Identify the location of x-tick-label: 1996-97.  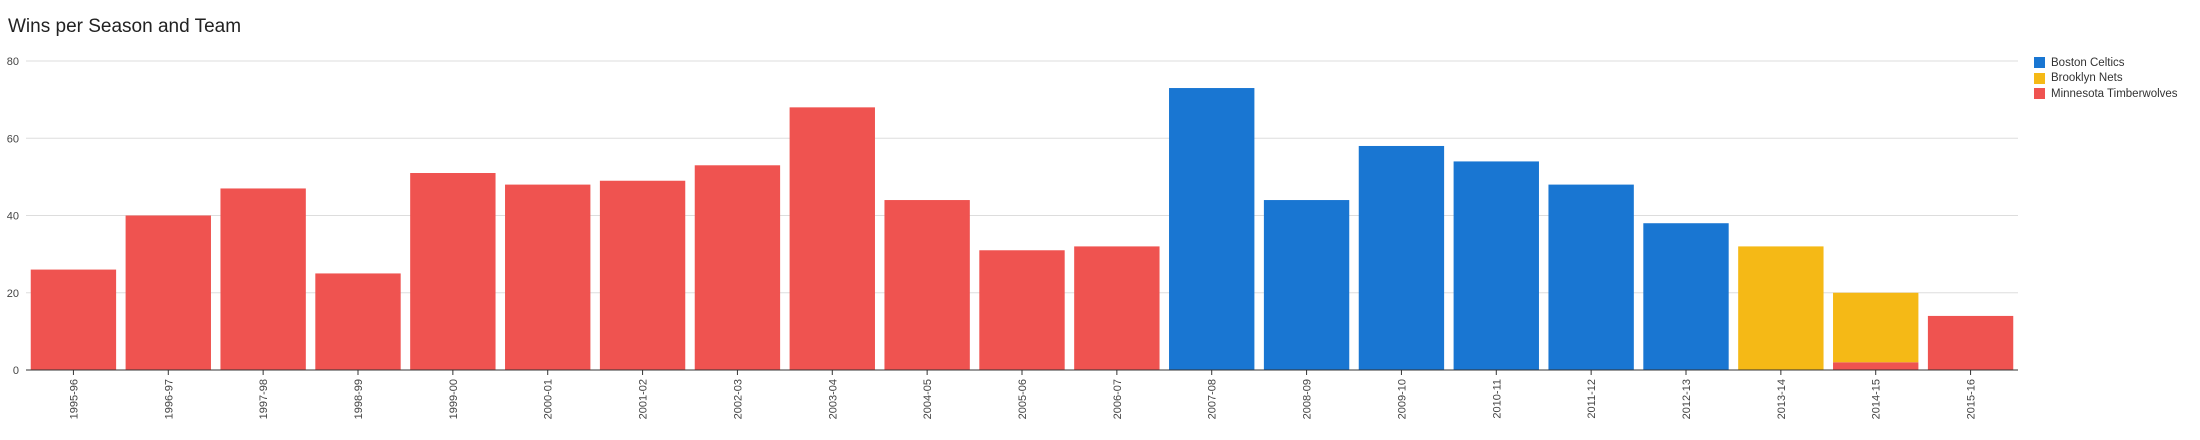
(169, 399).